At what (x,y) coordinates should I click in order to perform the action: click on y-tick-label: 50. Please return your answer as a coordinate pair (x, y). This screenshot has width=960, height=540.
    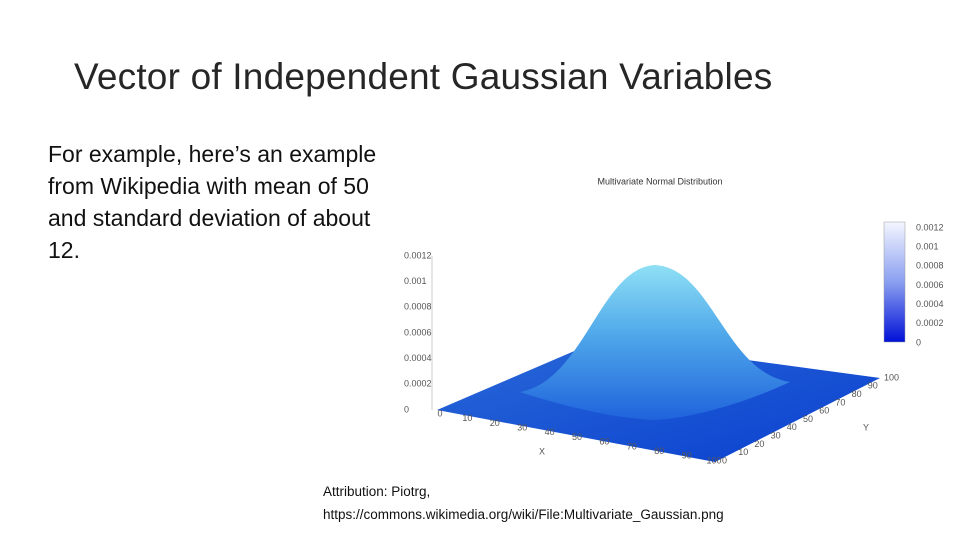
    Looking at the image, I should click on (808, 419).